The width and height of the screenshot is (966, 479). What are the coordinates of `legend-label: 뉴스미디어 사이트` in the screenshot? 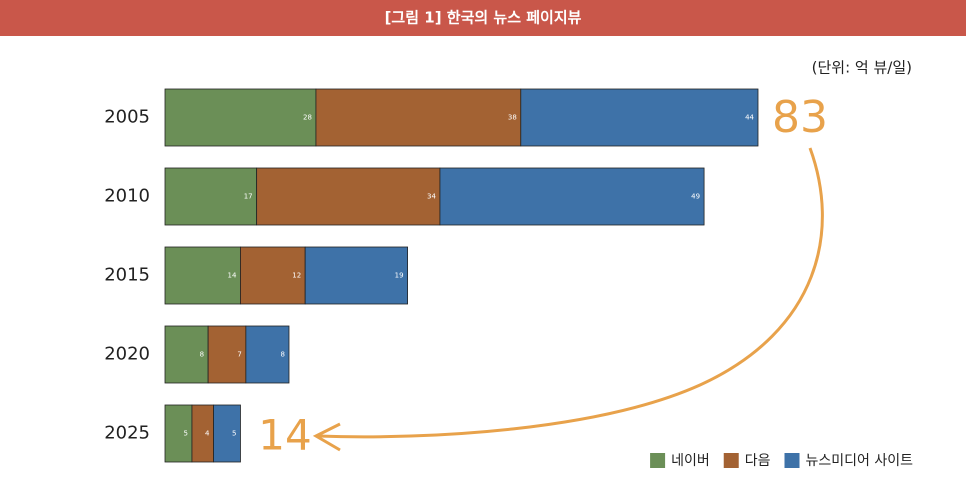 It's located at (860, 461).